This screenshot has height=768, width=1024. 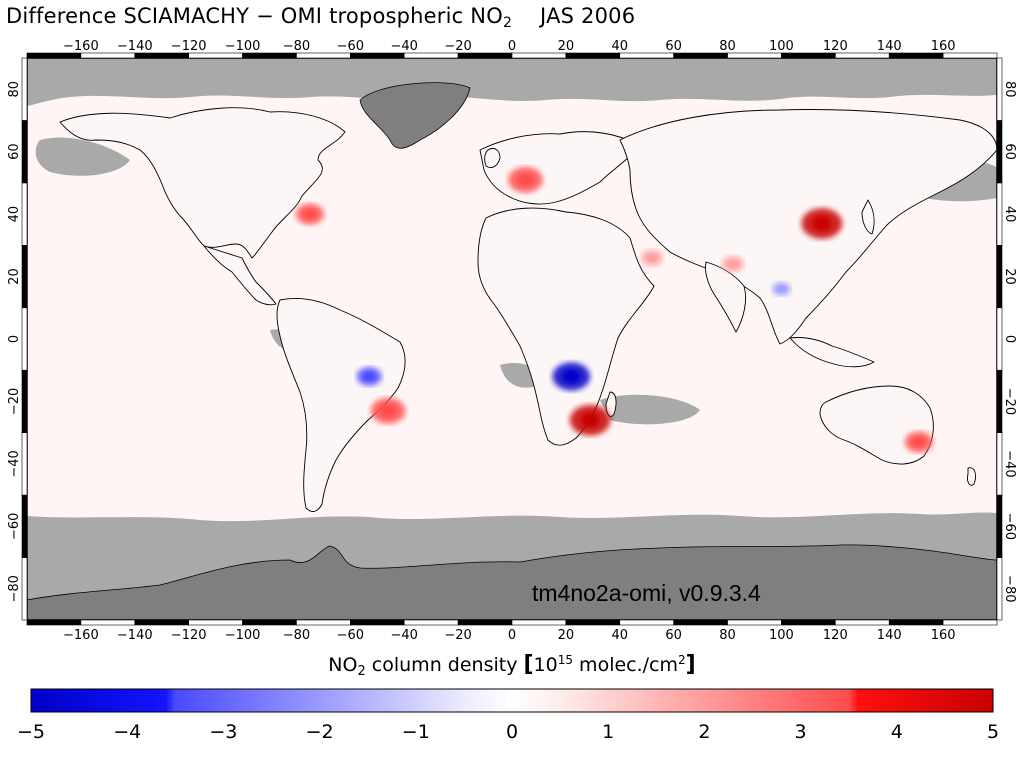 I want to click on units-sup: 2, so click(x=682, y=660).